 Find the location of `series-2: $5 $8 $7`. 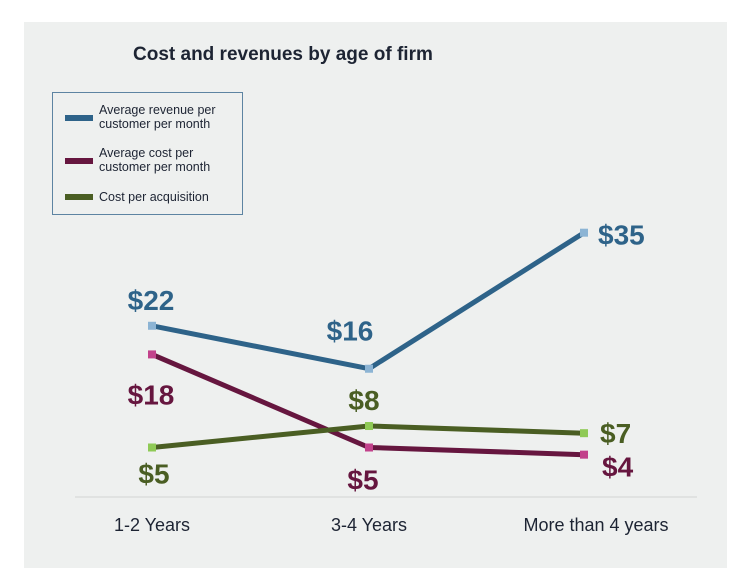

series-2: $5 $8 $7 is located at coordinates (384, 437).